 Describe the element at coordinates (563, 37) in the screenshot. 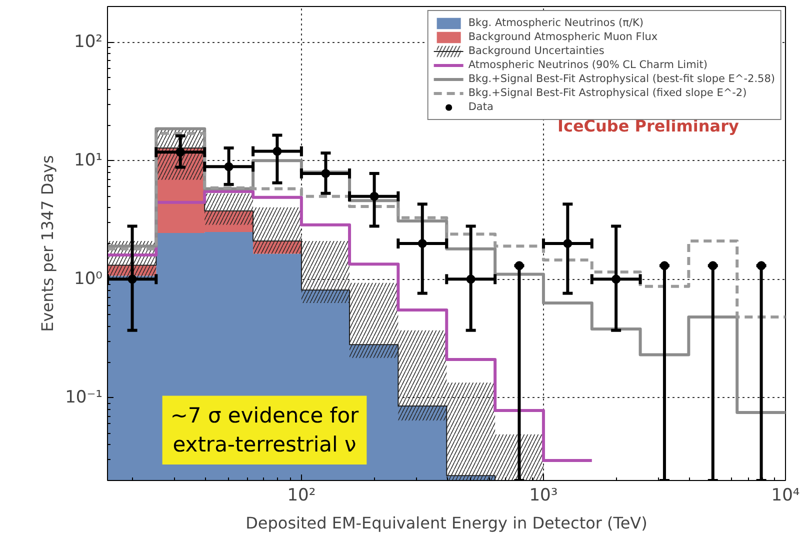

I see `legend-label: Background Atmospheric Muon Flux` at that location.